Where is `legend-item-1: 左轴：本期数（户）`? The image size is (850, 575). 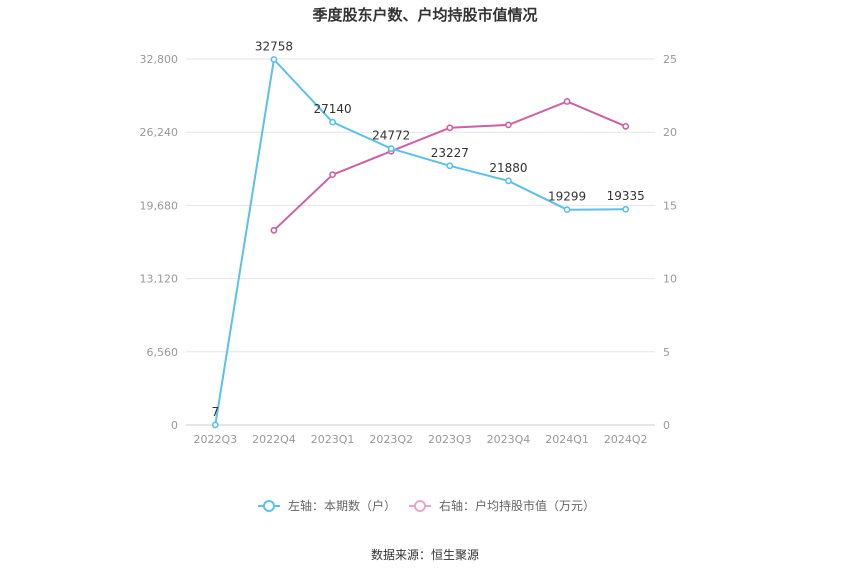 legend-item-1: 左轴：本期数（户） is located at coordinates (327, 505).